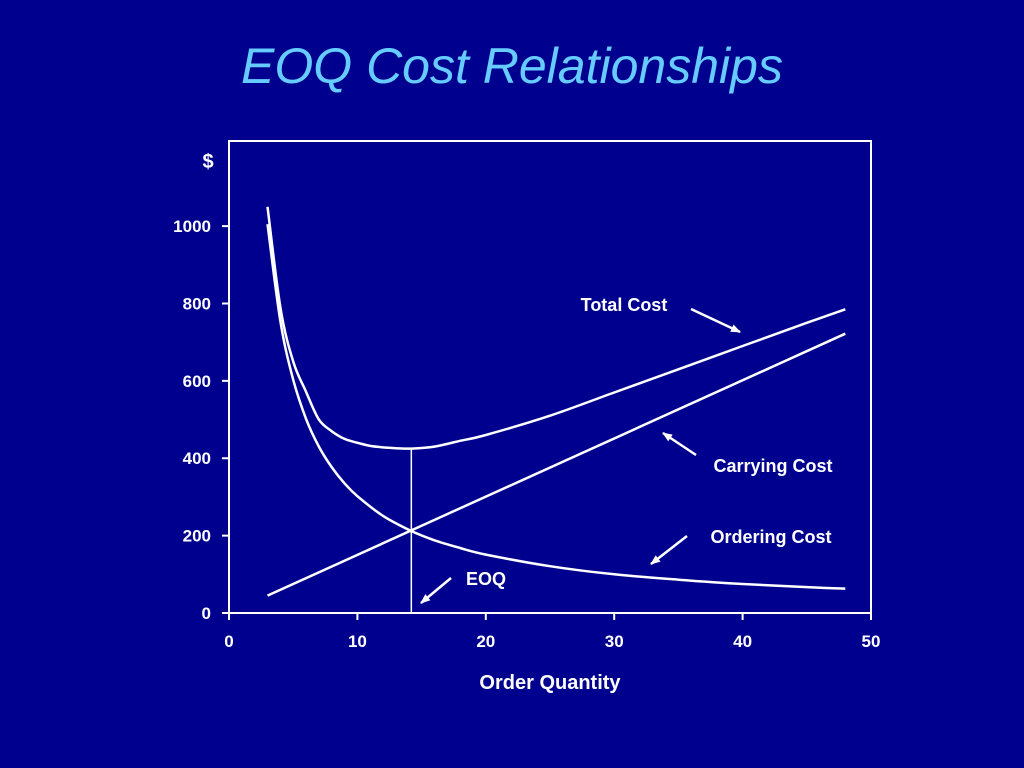 This screenshot has height=768, width=1024. Describe the element at coordinates (512, 66) in the screenshot. I see `slide-title: EOQ Cost Relationships` at that location.